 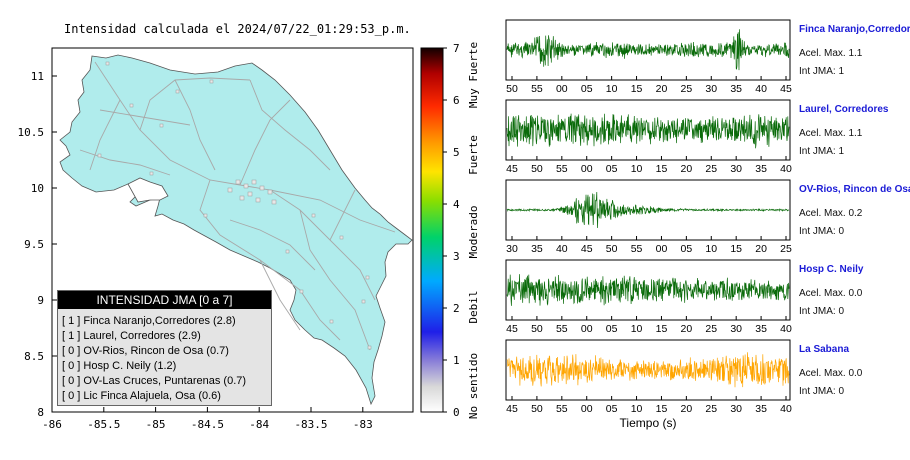 What do you see at coordinates (456, 100) in the screenshot?
I see `colorbar-tick-label: 6` at bounding box center [456, 100].